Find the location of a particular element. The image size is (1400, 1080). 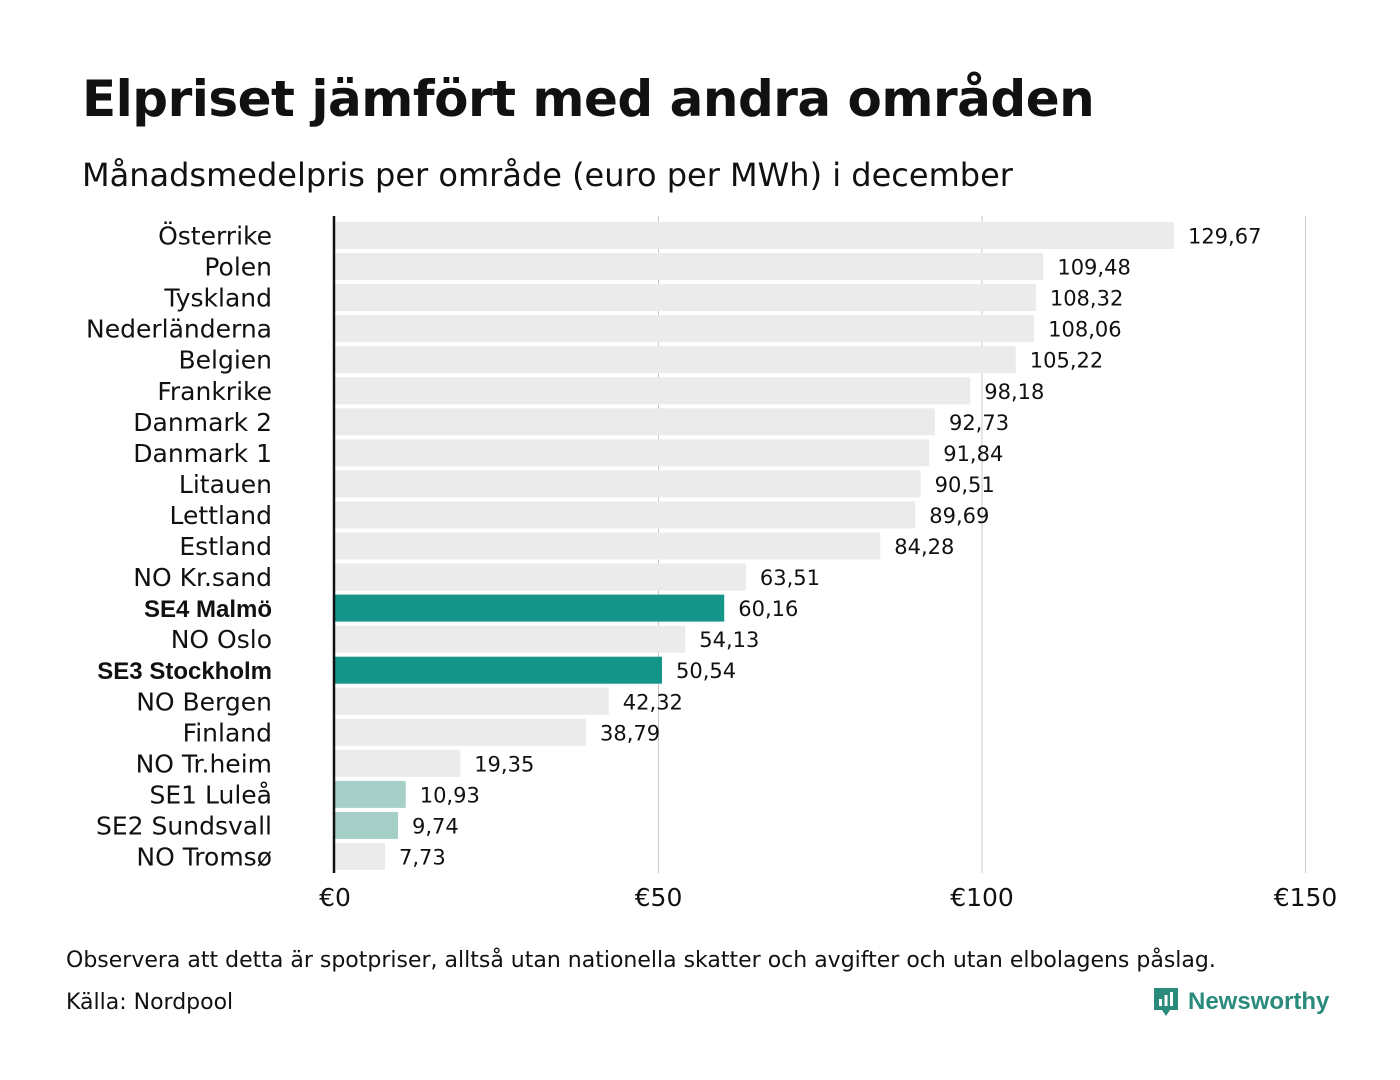

category-label: Lettland is located at coordinates (221, 515).